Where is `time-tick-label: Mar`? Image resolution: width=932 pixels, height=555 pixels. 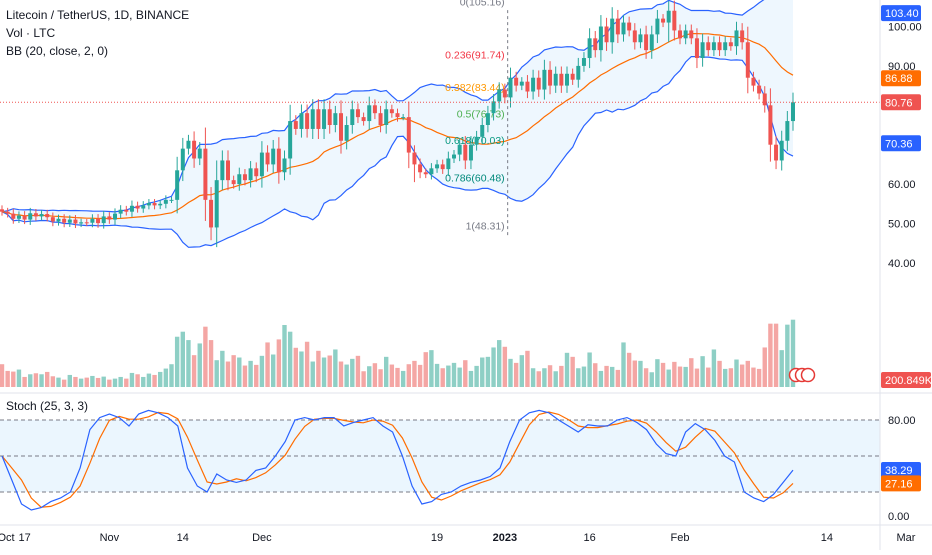
time-tick-label: Mar is located at coordinates (906, 538).